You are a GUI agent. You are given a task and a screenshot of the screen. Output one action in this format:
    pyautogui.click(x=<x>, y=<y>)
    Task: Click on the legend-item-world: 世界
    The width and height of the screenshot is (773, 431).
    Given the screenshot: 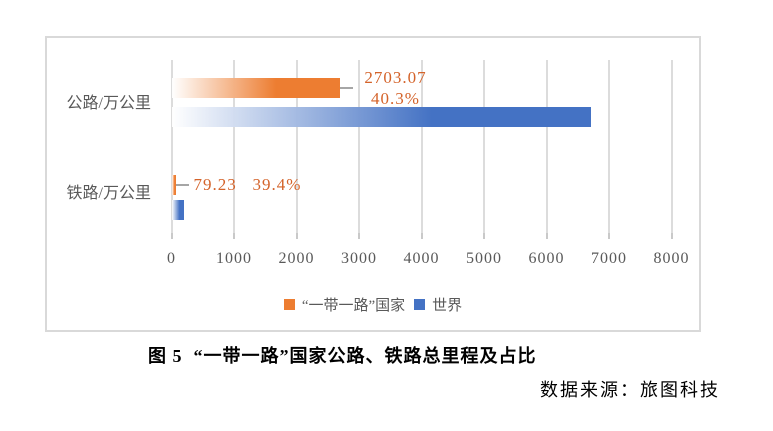 What is the action you would take?
    pyautogui.click(x=438, y=304)
    